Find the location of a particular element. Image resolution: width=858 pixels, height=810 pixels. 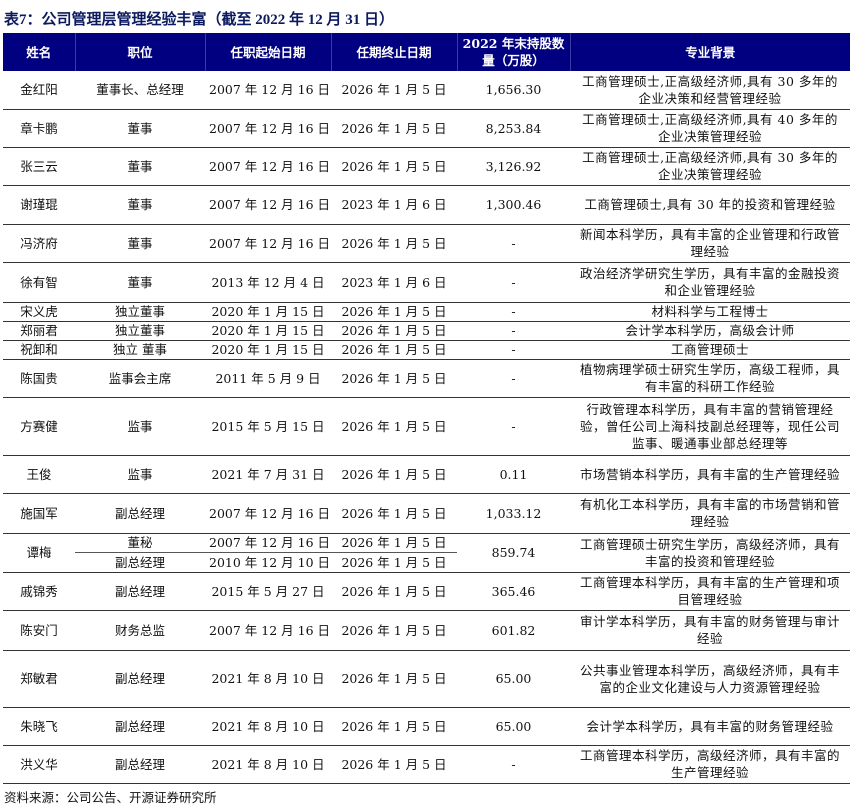

cell-shares: 1,300.46 is located at coordinates (513, 205).